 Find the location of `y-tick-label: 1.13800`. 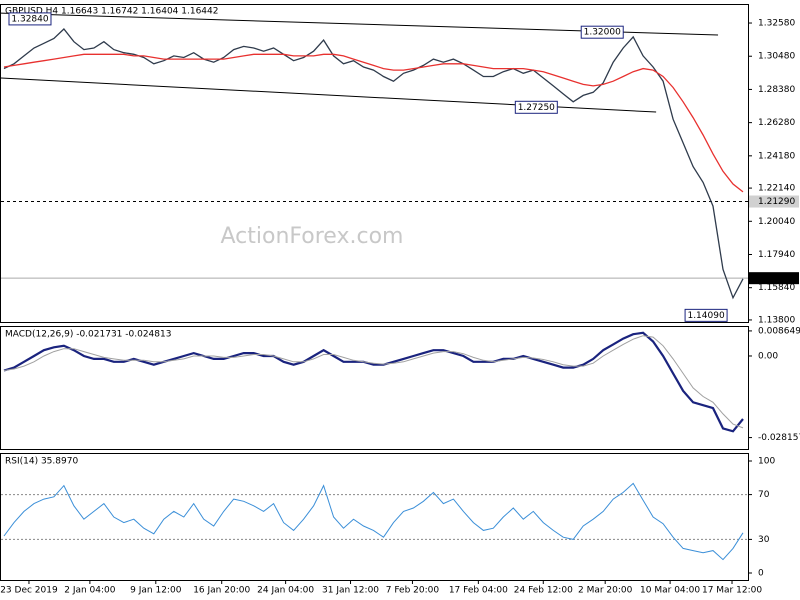

y-tick-label: 1.13800 is located at coordinates (776, 320).